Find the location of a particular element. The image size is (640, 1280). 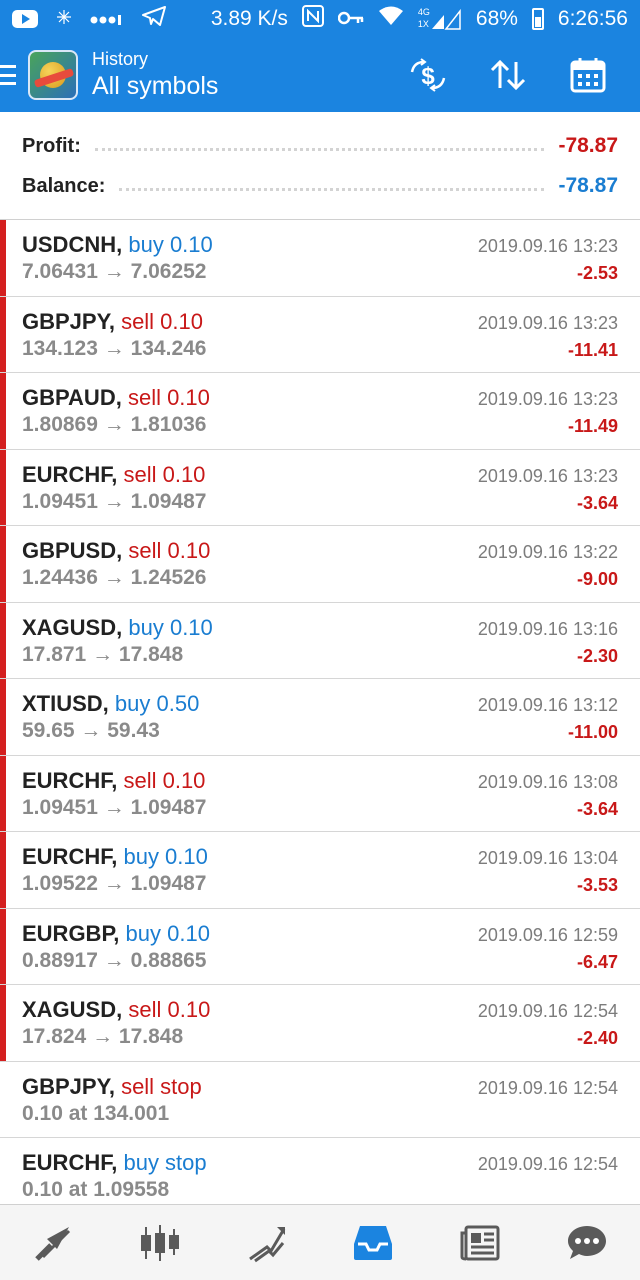

trade-icon is located at coordinates (267, 1243).